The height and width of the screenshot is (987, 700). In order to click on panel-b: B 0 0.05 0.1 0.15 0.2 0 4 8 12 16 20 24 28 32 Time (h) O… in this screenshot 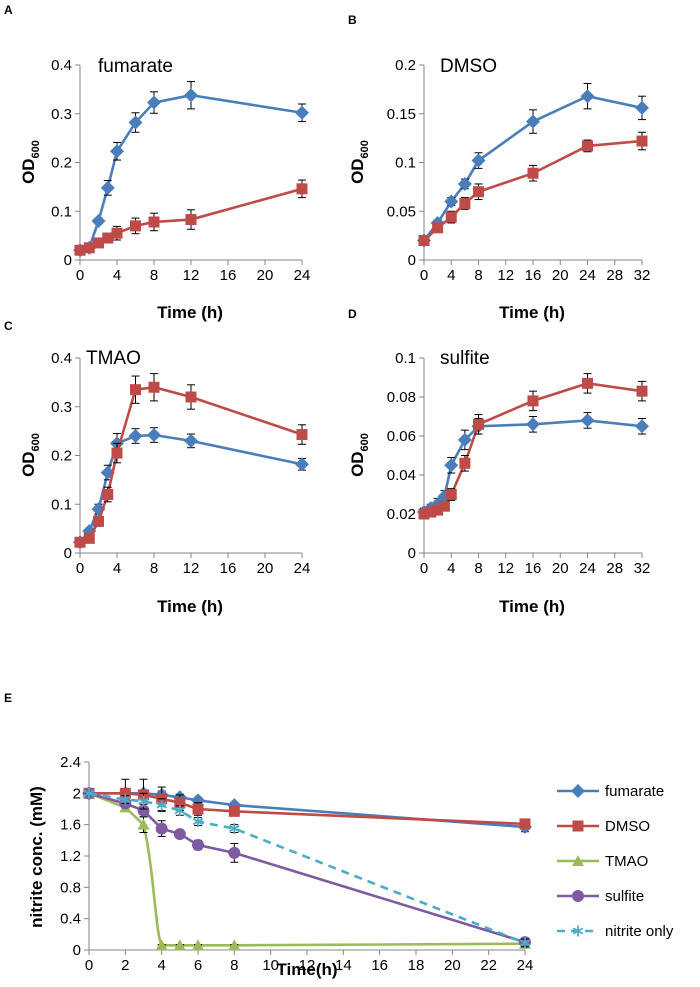, I will do `click(499, 167)`.